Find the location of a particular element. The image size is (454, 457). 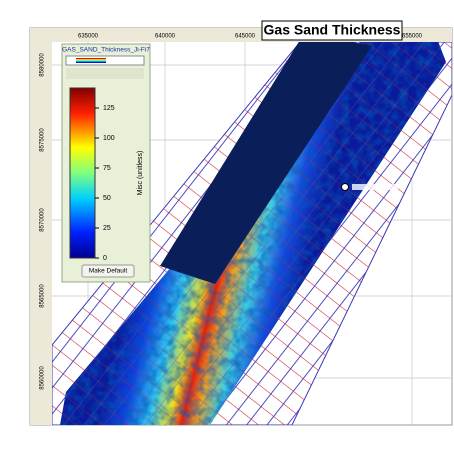

make-default-button is located at coordinates (108, 271).